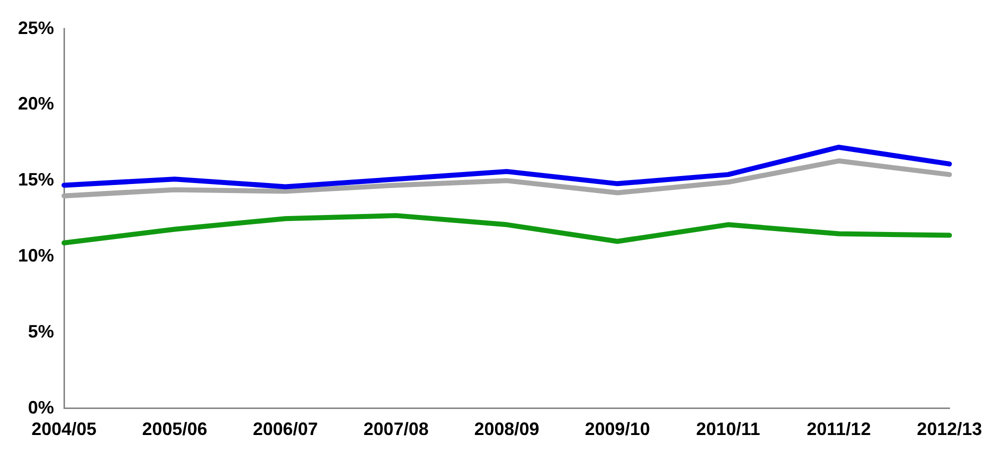 The image size is (993, 452). I want to click on x-tick-label: 2011/12, so click(838, 429).